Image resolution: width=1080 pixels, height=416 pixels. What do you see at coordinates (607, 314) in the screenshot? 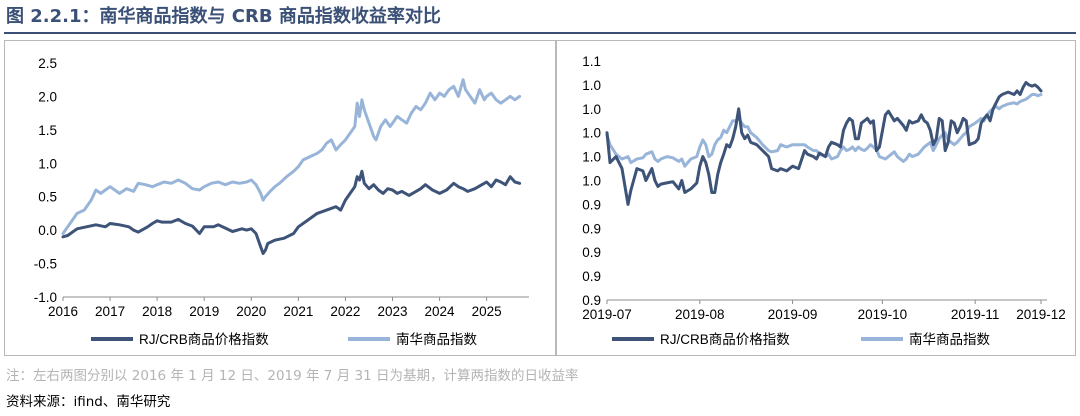
I see `x-tick-label: 2019-07` at bounding box center [607, 314].